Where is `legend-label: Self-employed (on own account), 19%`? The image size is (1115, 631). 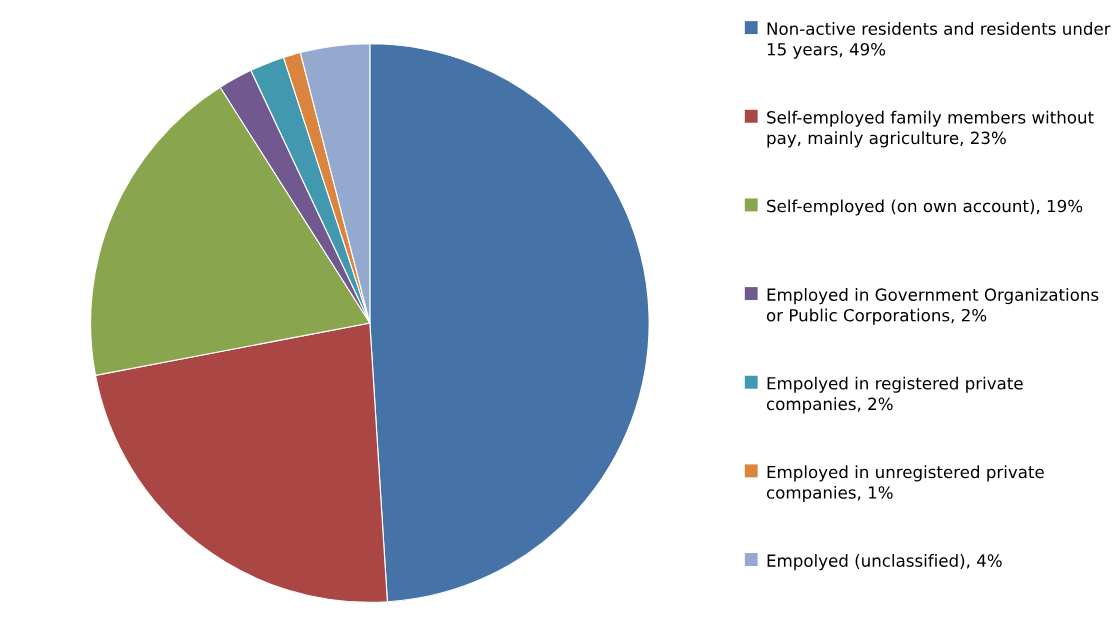 legend-label: Self-employed (on own account), 19% is located at coordinates (925, 207).